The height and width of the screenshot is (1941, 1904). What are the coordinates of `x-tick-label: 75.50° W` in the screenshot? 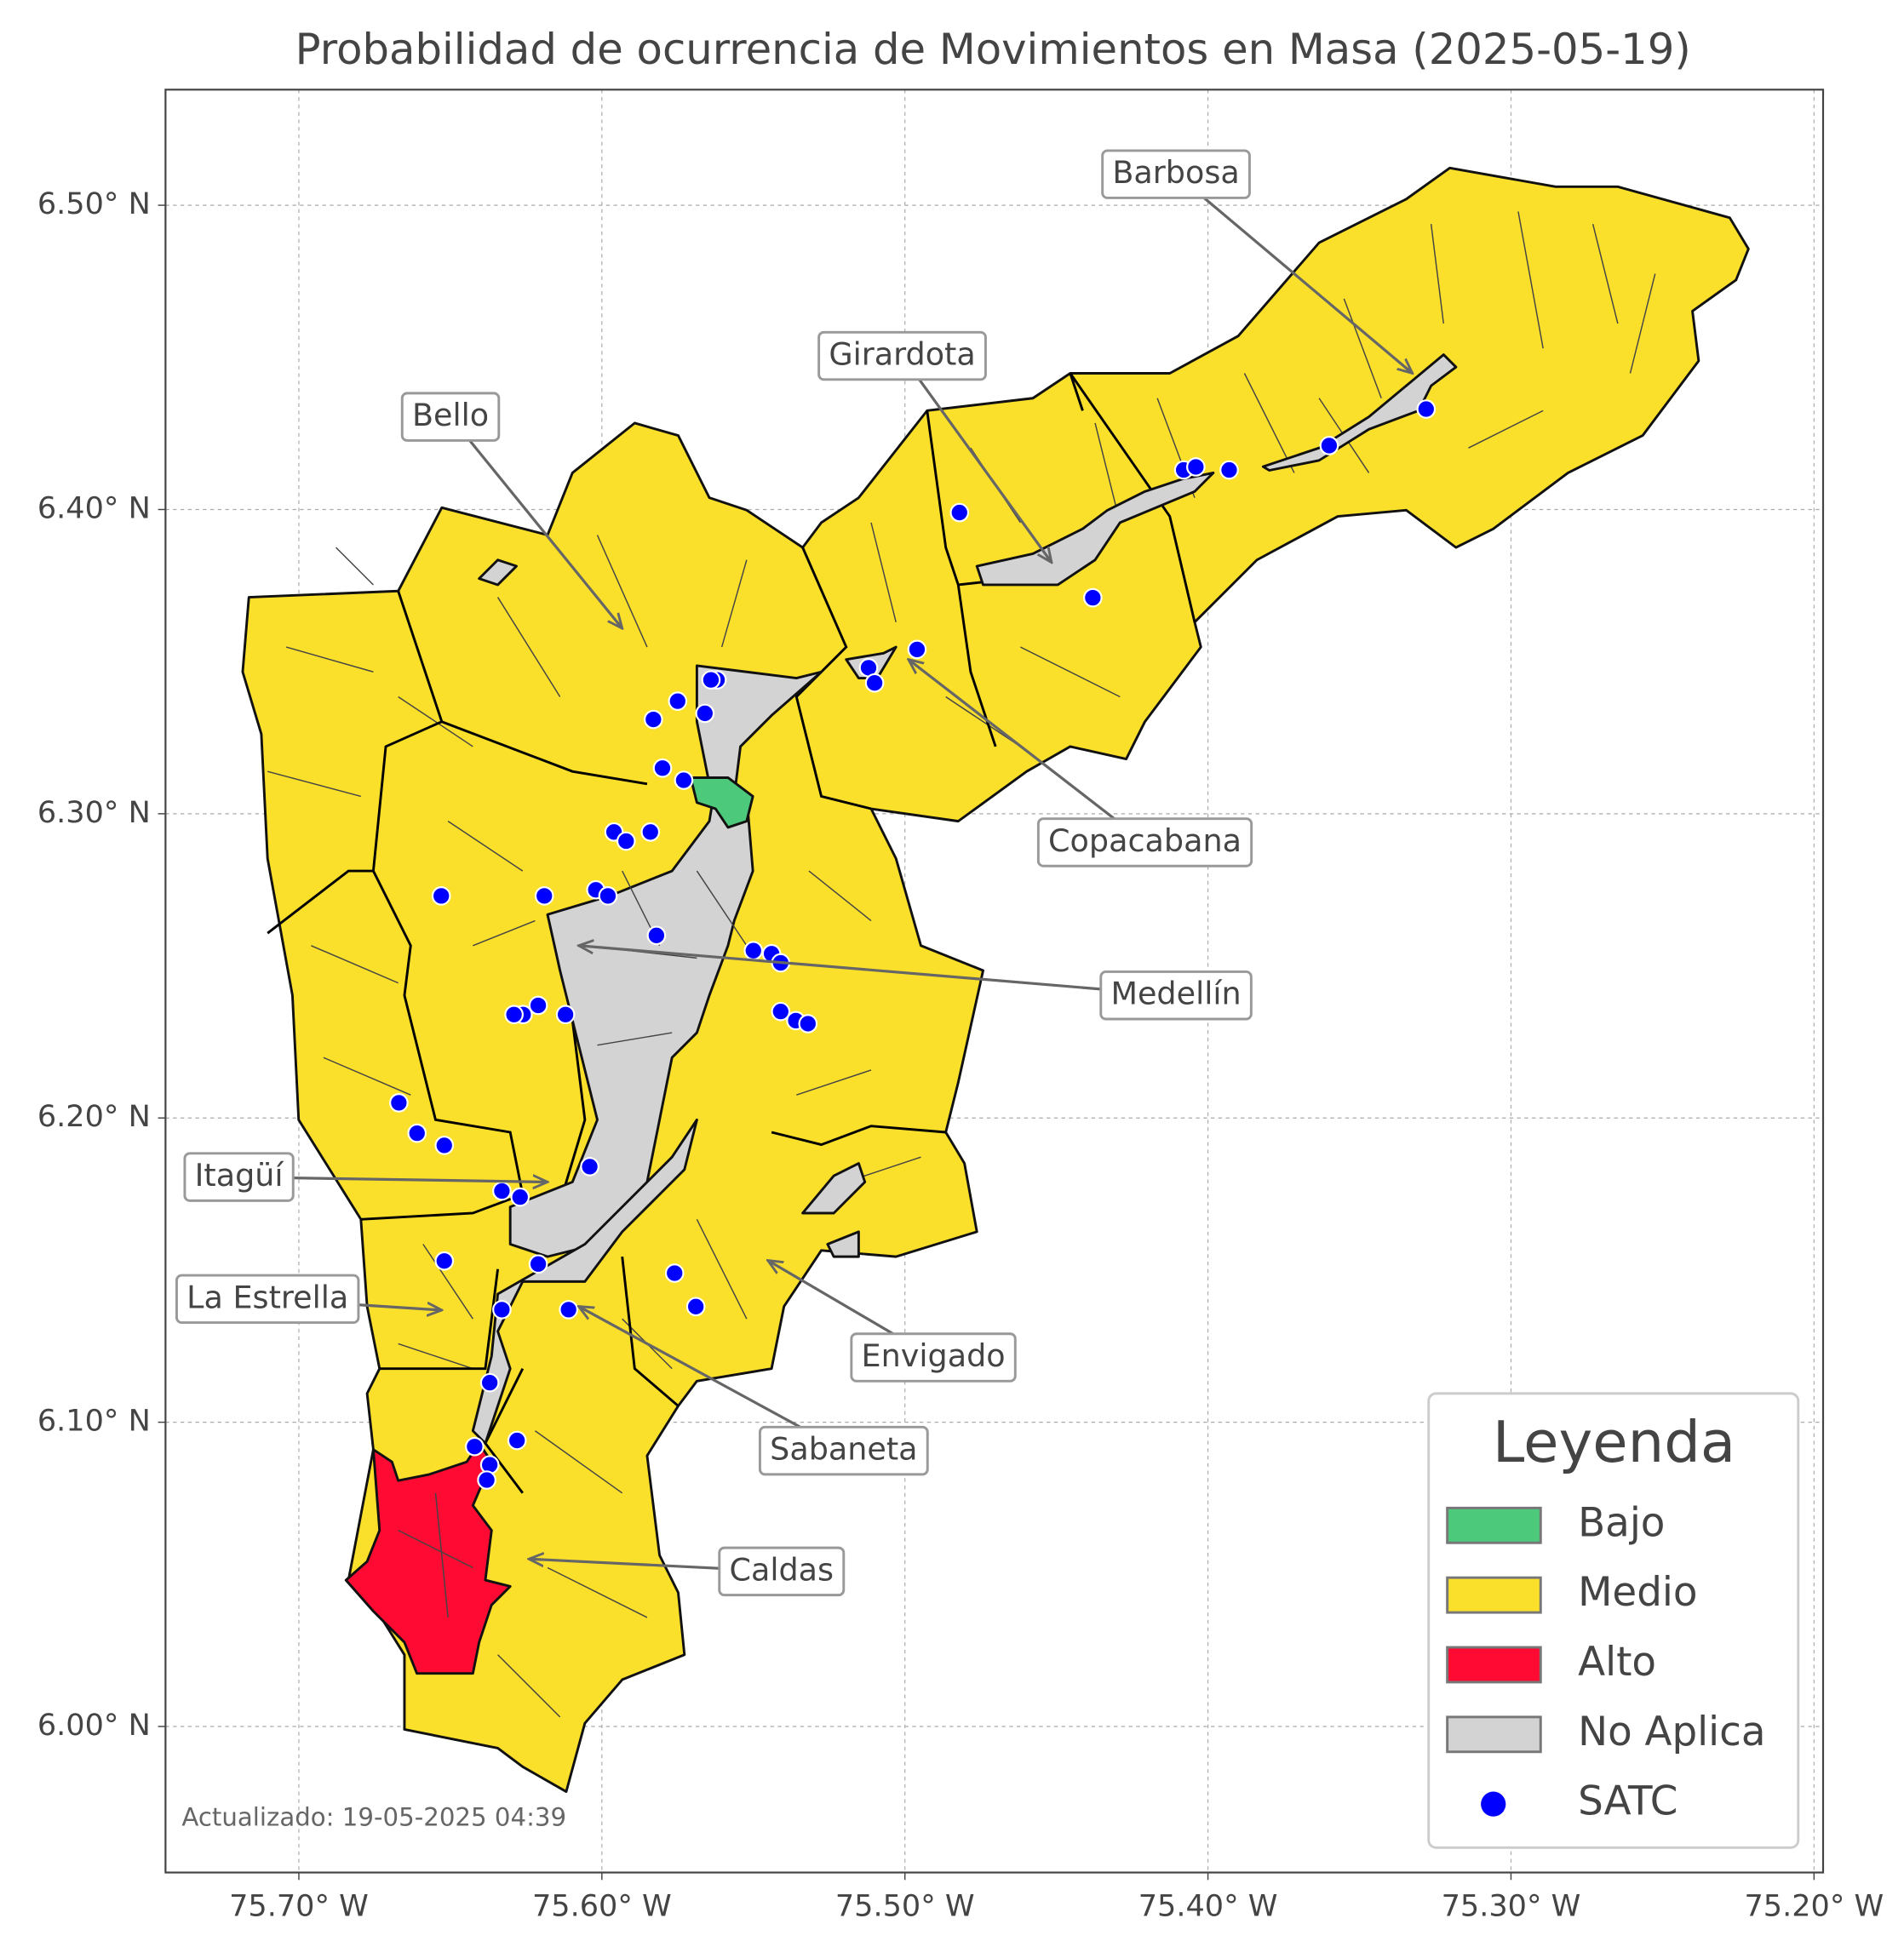 It's located at (905, 1906).